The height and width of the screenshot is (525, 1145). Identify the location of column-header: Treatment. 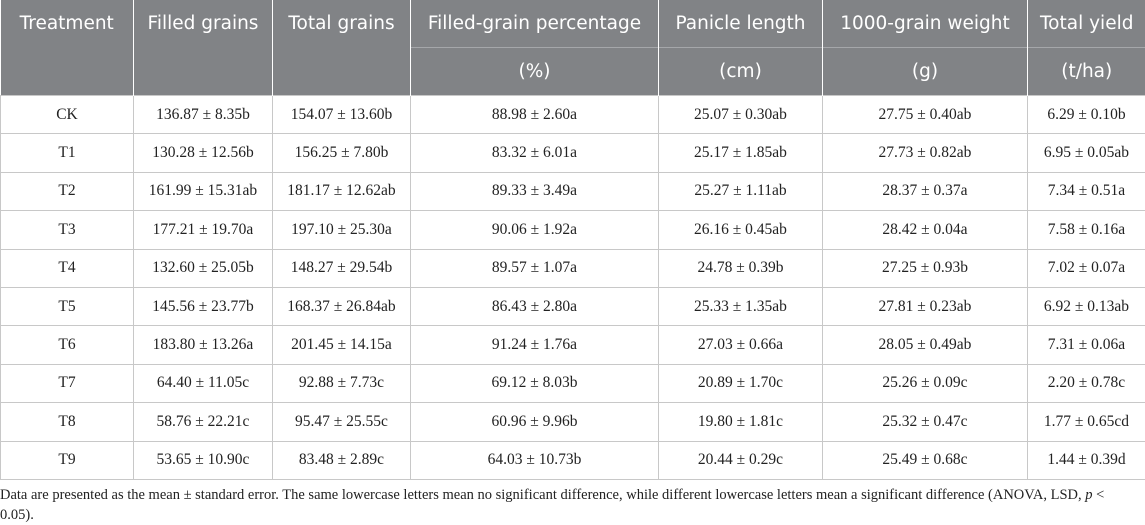
(67, 48).